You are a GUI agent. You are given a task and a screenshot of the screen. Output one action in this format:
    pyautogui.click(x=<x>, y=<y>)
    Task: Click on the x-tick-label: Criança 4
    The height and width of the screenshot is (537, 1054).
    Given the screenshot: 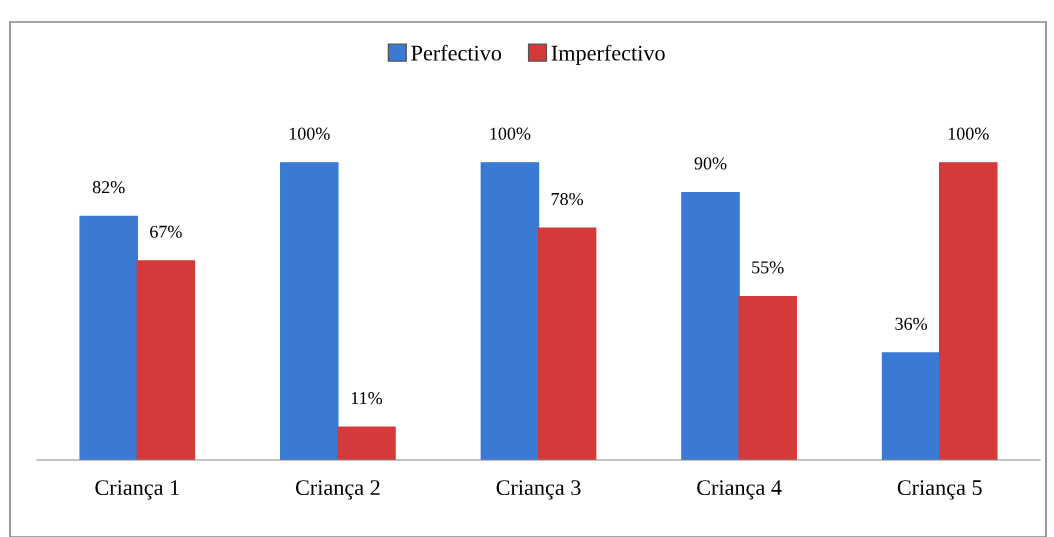 What is the action you would take?
    pyautogui.click(x=739, y=490)
    